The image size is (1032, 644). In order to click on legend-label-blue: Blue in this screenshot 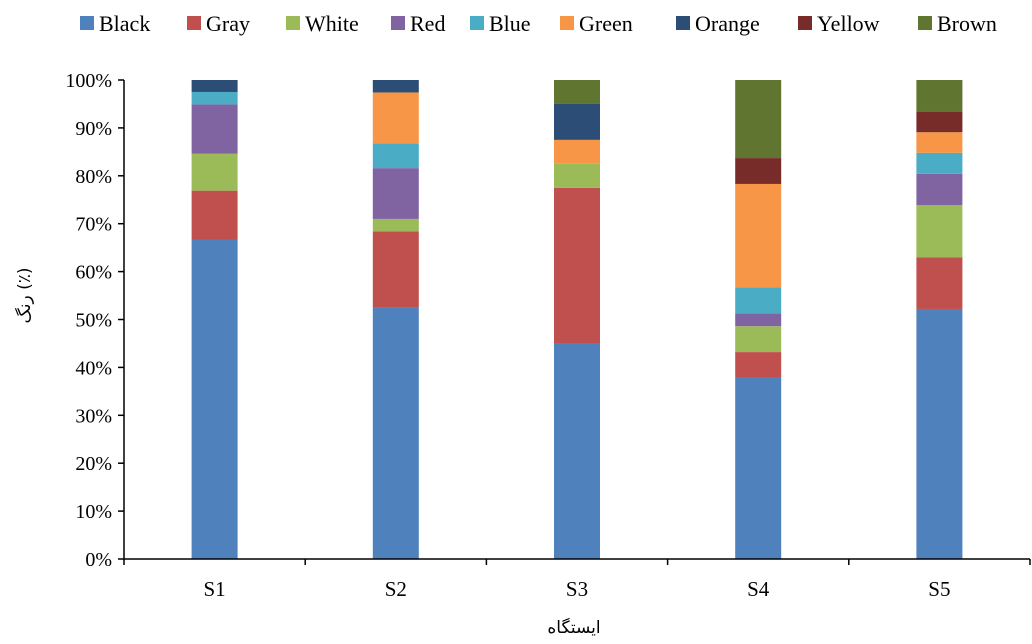, I will do `click(510, 23)`.